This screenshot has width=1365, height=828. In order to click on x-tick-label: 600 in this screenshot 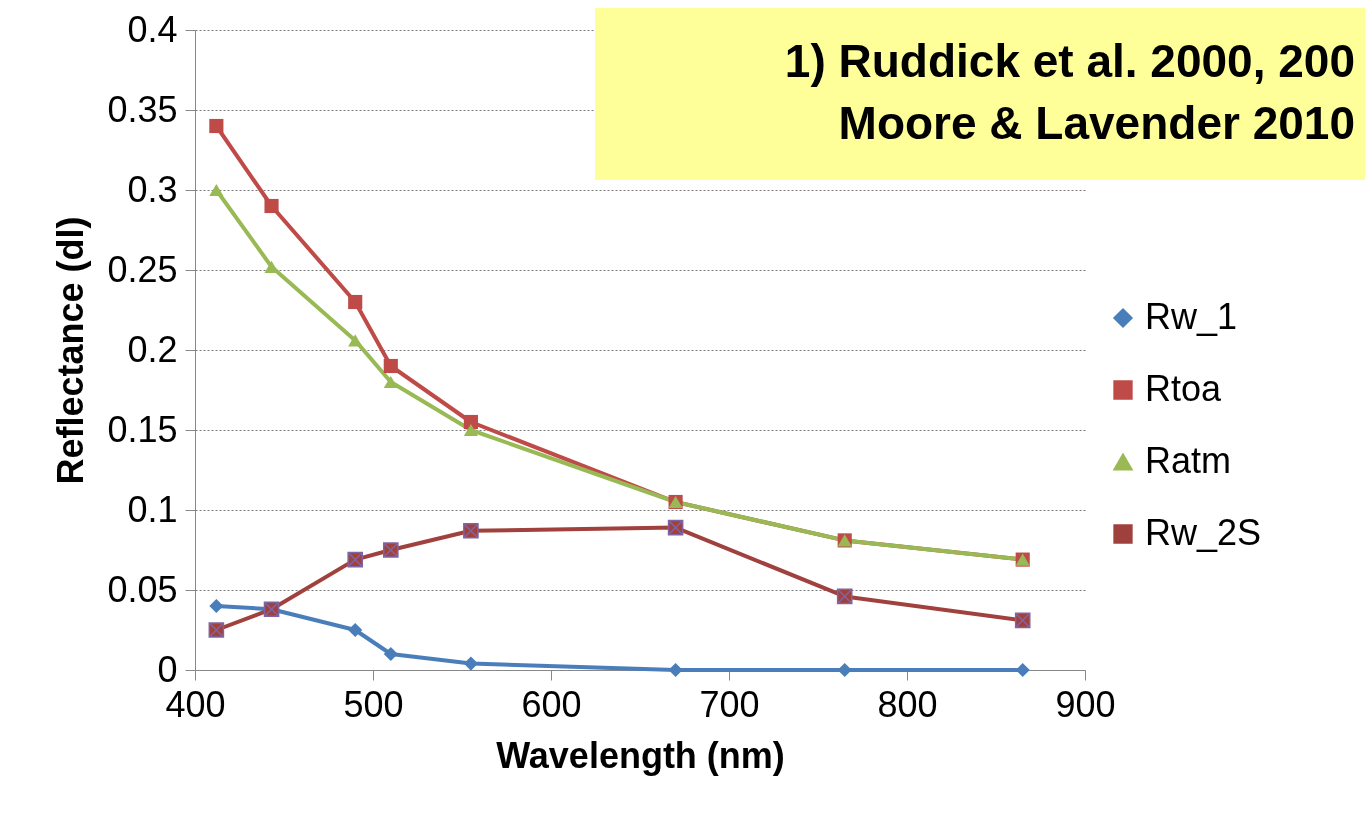, I will do `click(551, 704)`.